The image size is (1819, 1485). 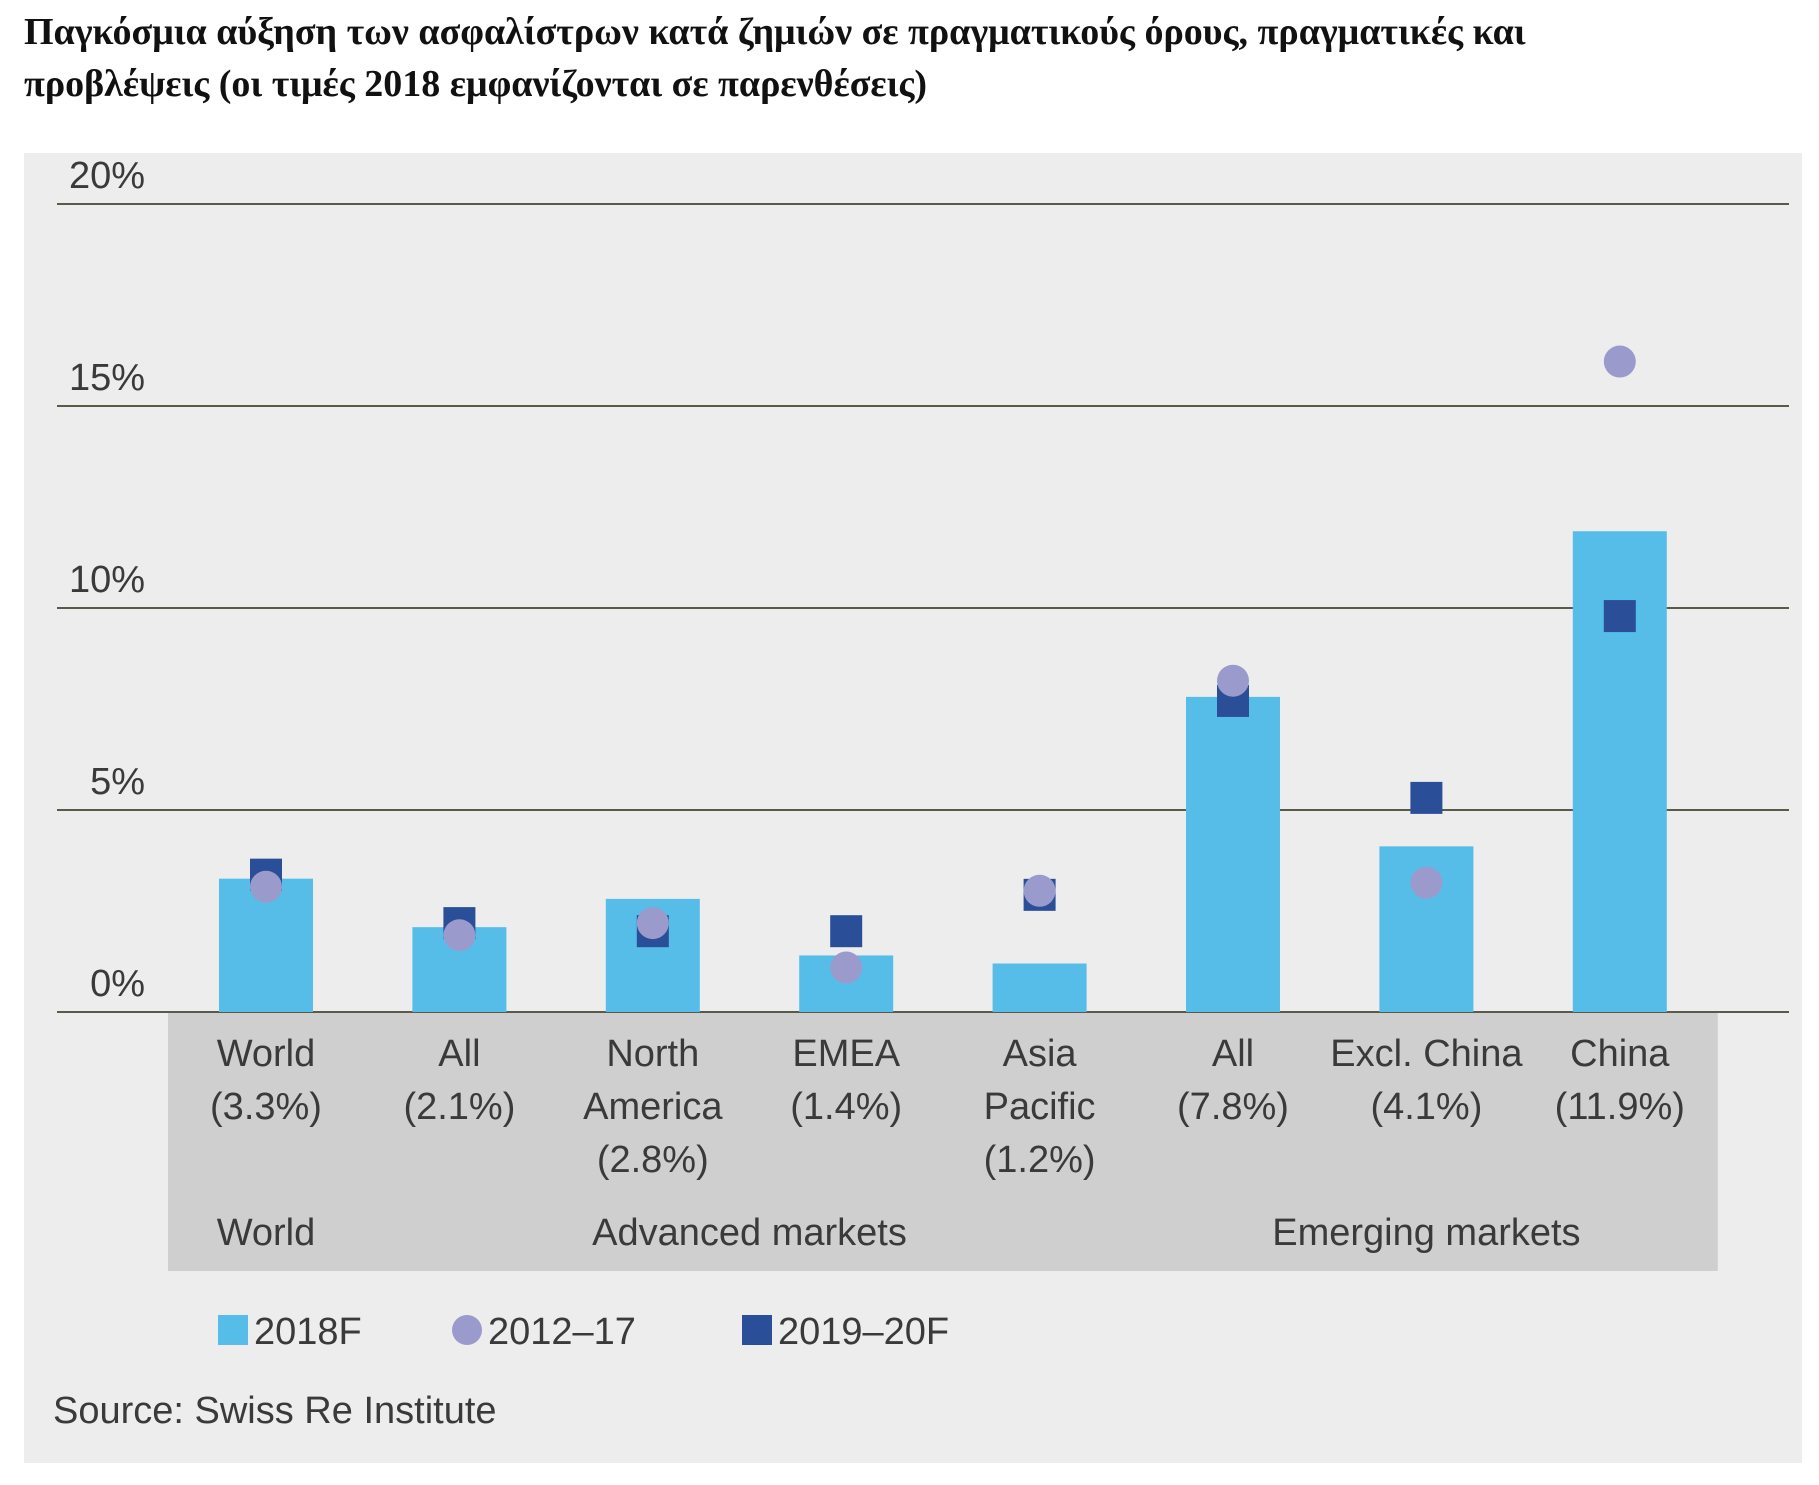 What do you see at coordinates (117, 984) in the screenshot?
I see `y-tick-label-0: 0%` at bounding box center [117, 984].